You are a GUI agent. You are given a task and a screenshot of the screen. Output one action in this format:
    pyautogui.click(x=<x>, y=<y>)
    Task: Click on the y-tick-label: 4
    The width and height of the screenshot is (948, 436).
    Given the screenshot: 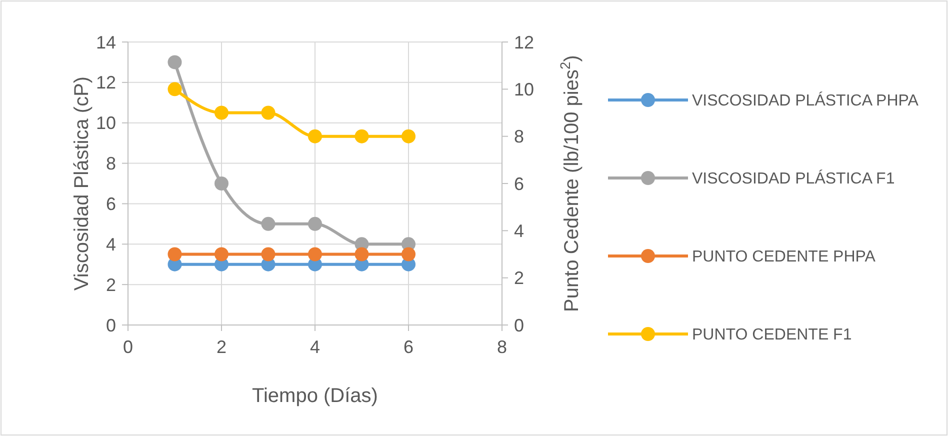 What is the action you would take?
    pyautogui.click(x=111, y=244)
    